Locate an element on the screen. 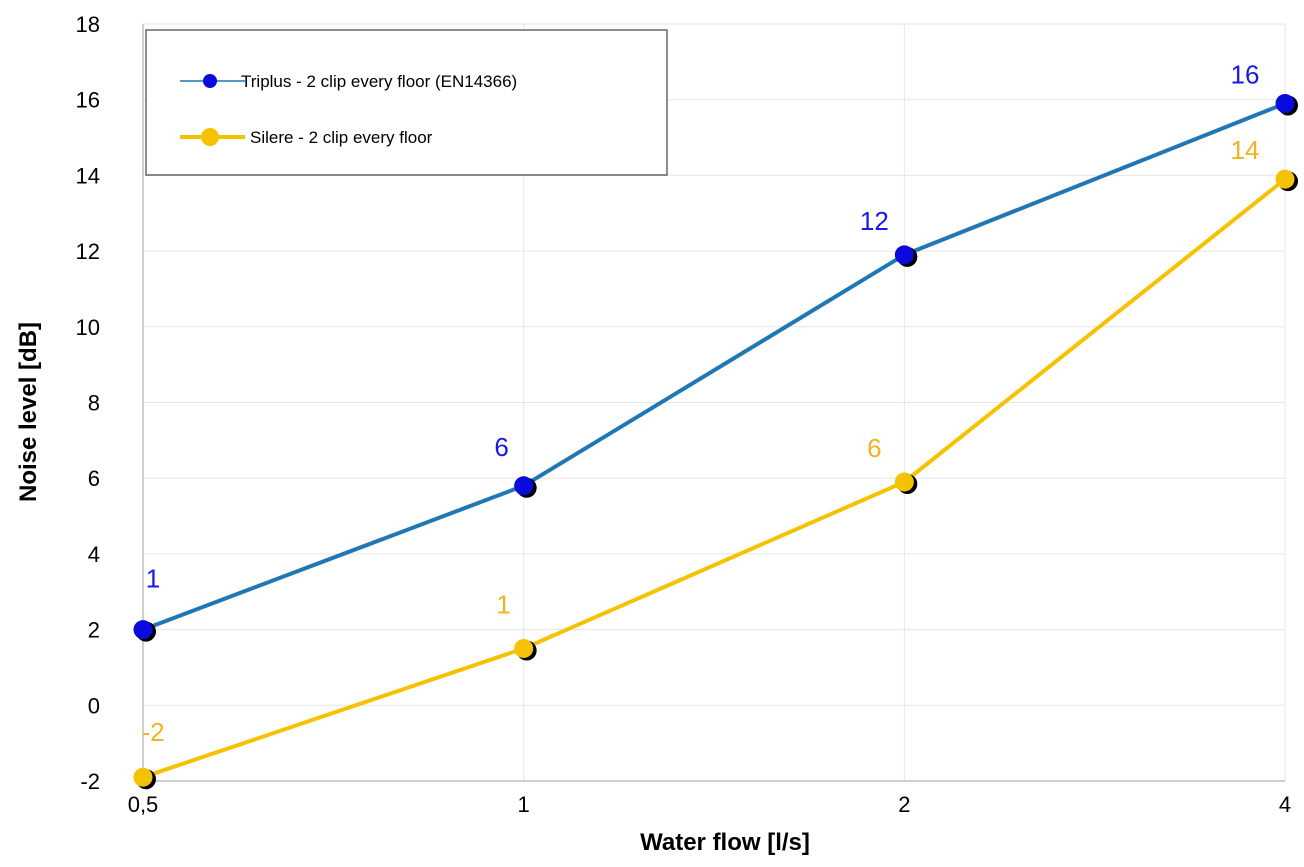  y-tick-label: 4 is located at coordinates (94, 554).